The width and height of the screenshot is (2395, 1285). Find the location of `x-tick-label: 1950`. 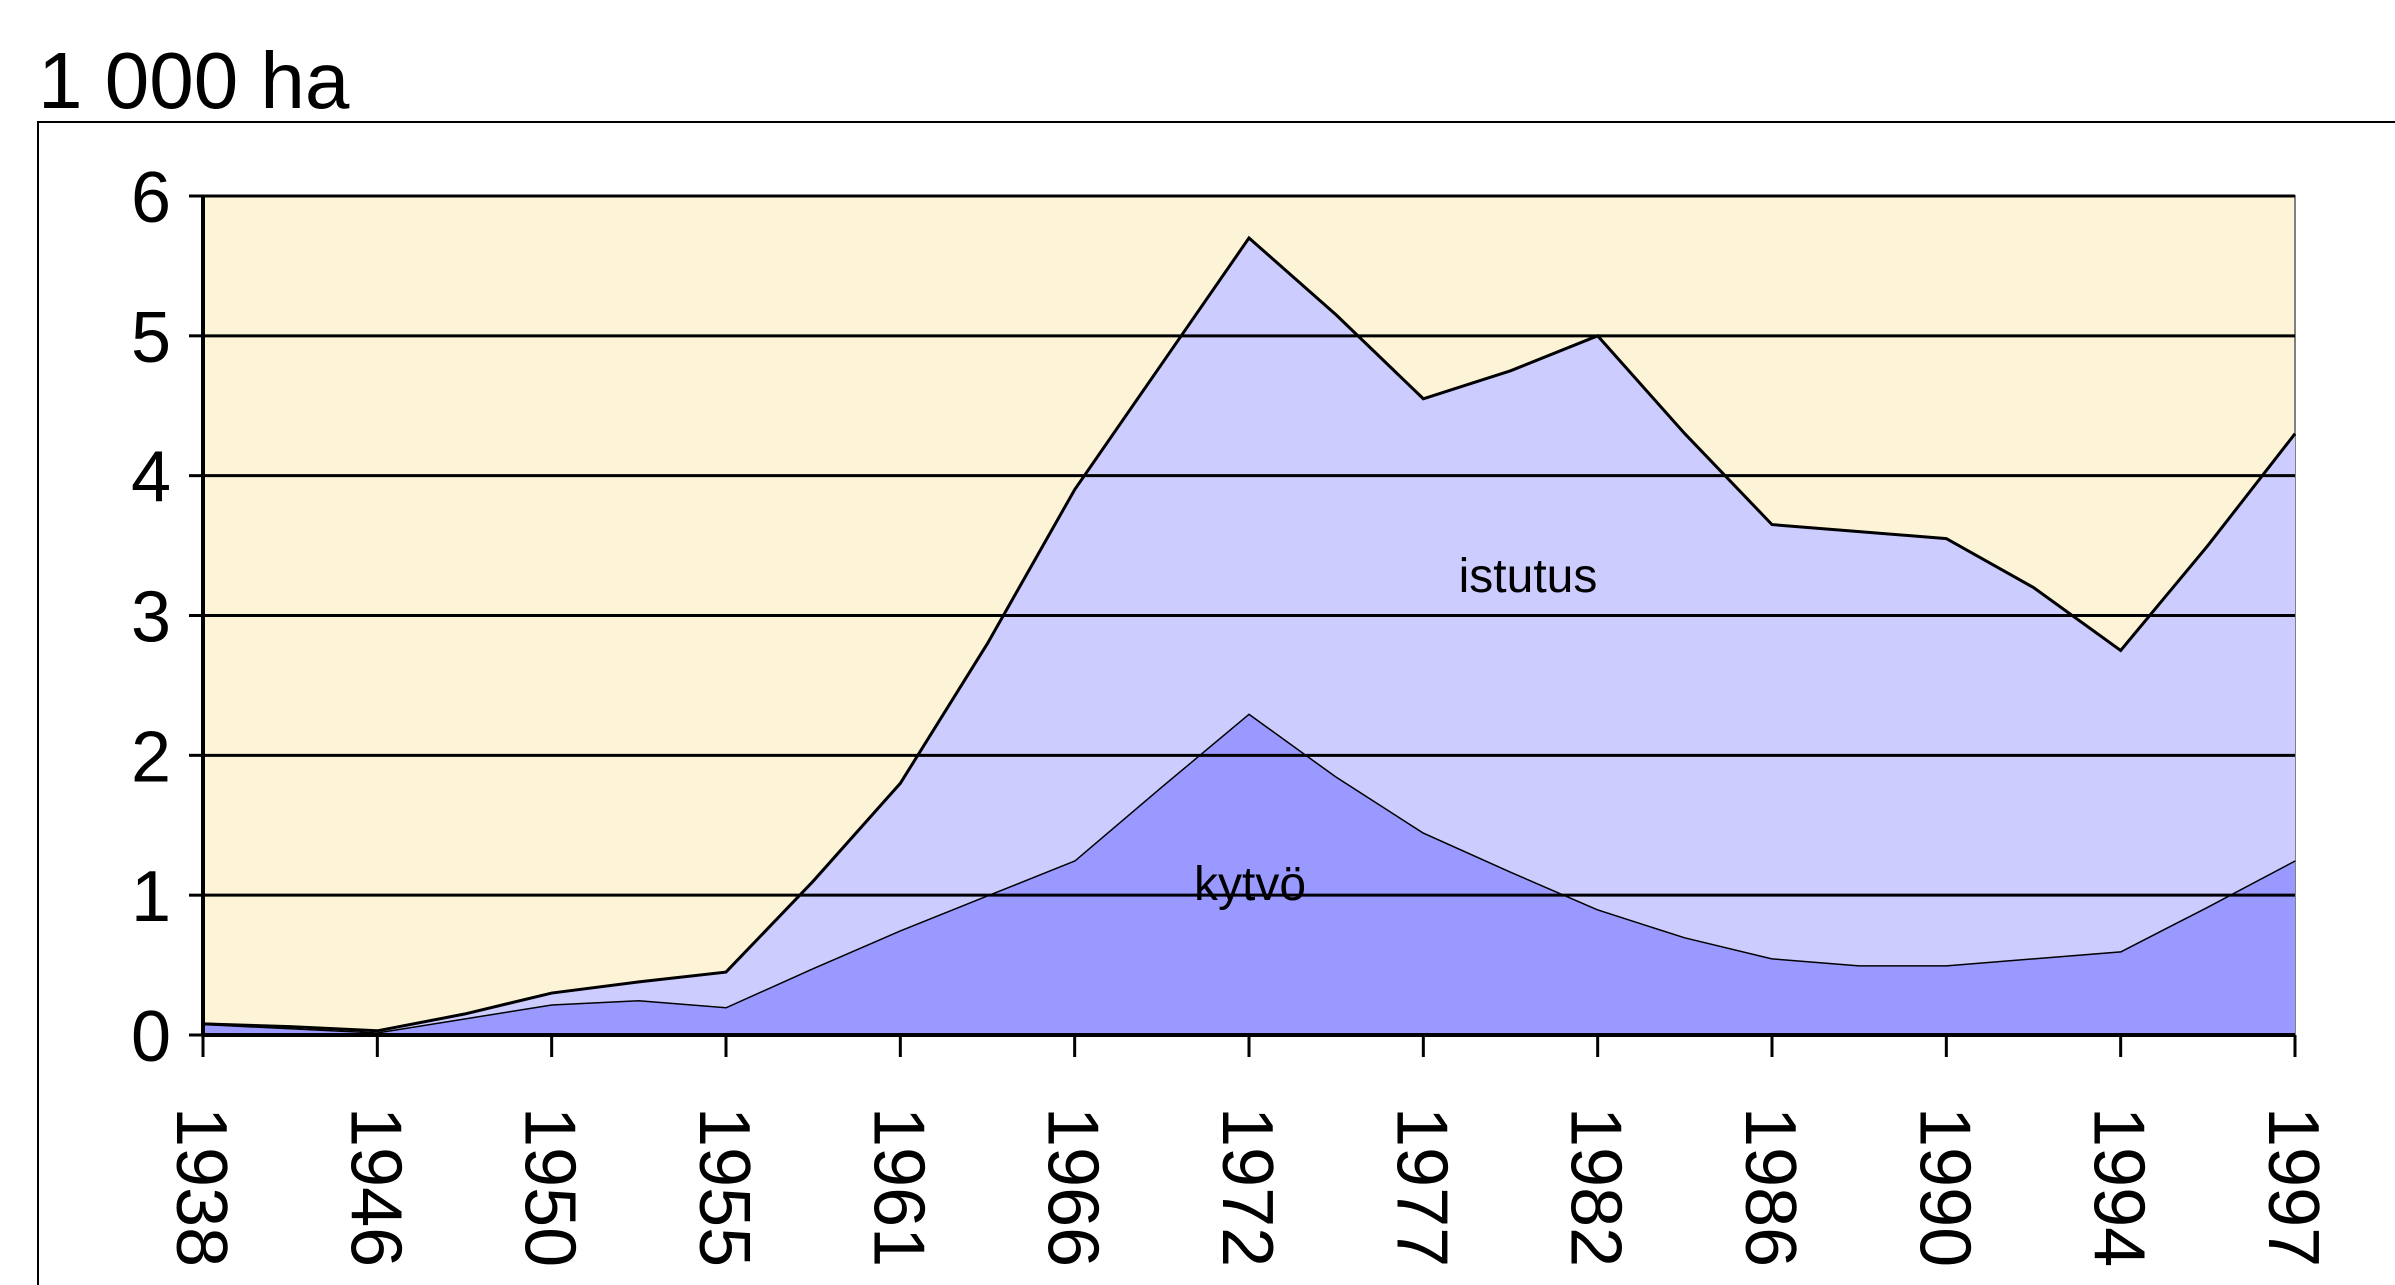

x-tick-label: 1950 is located at coordinates (550, 1187).